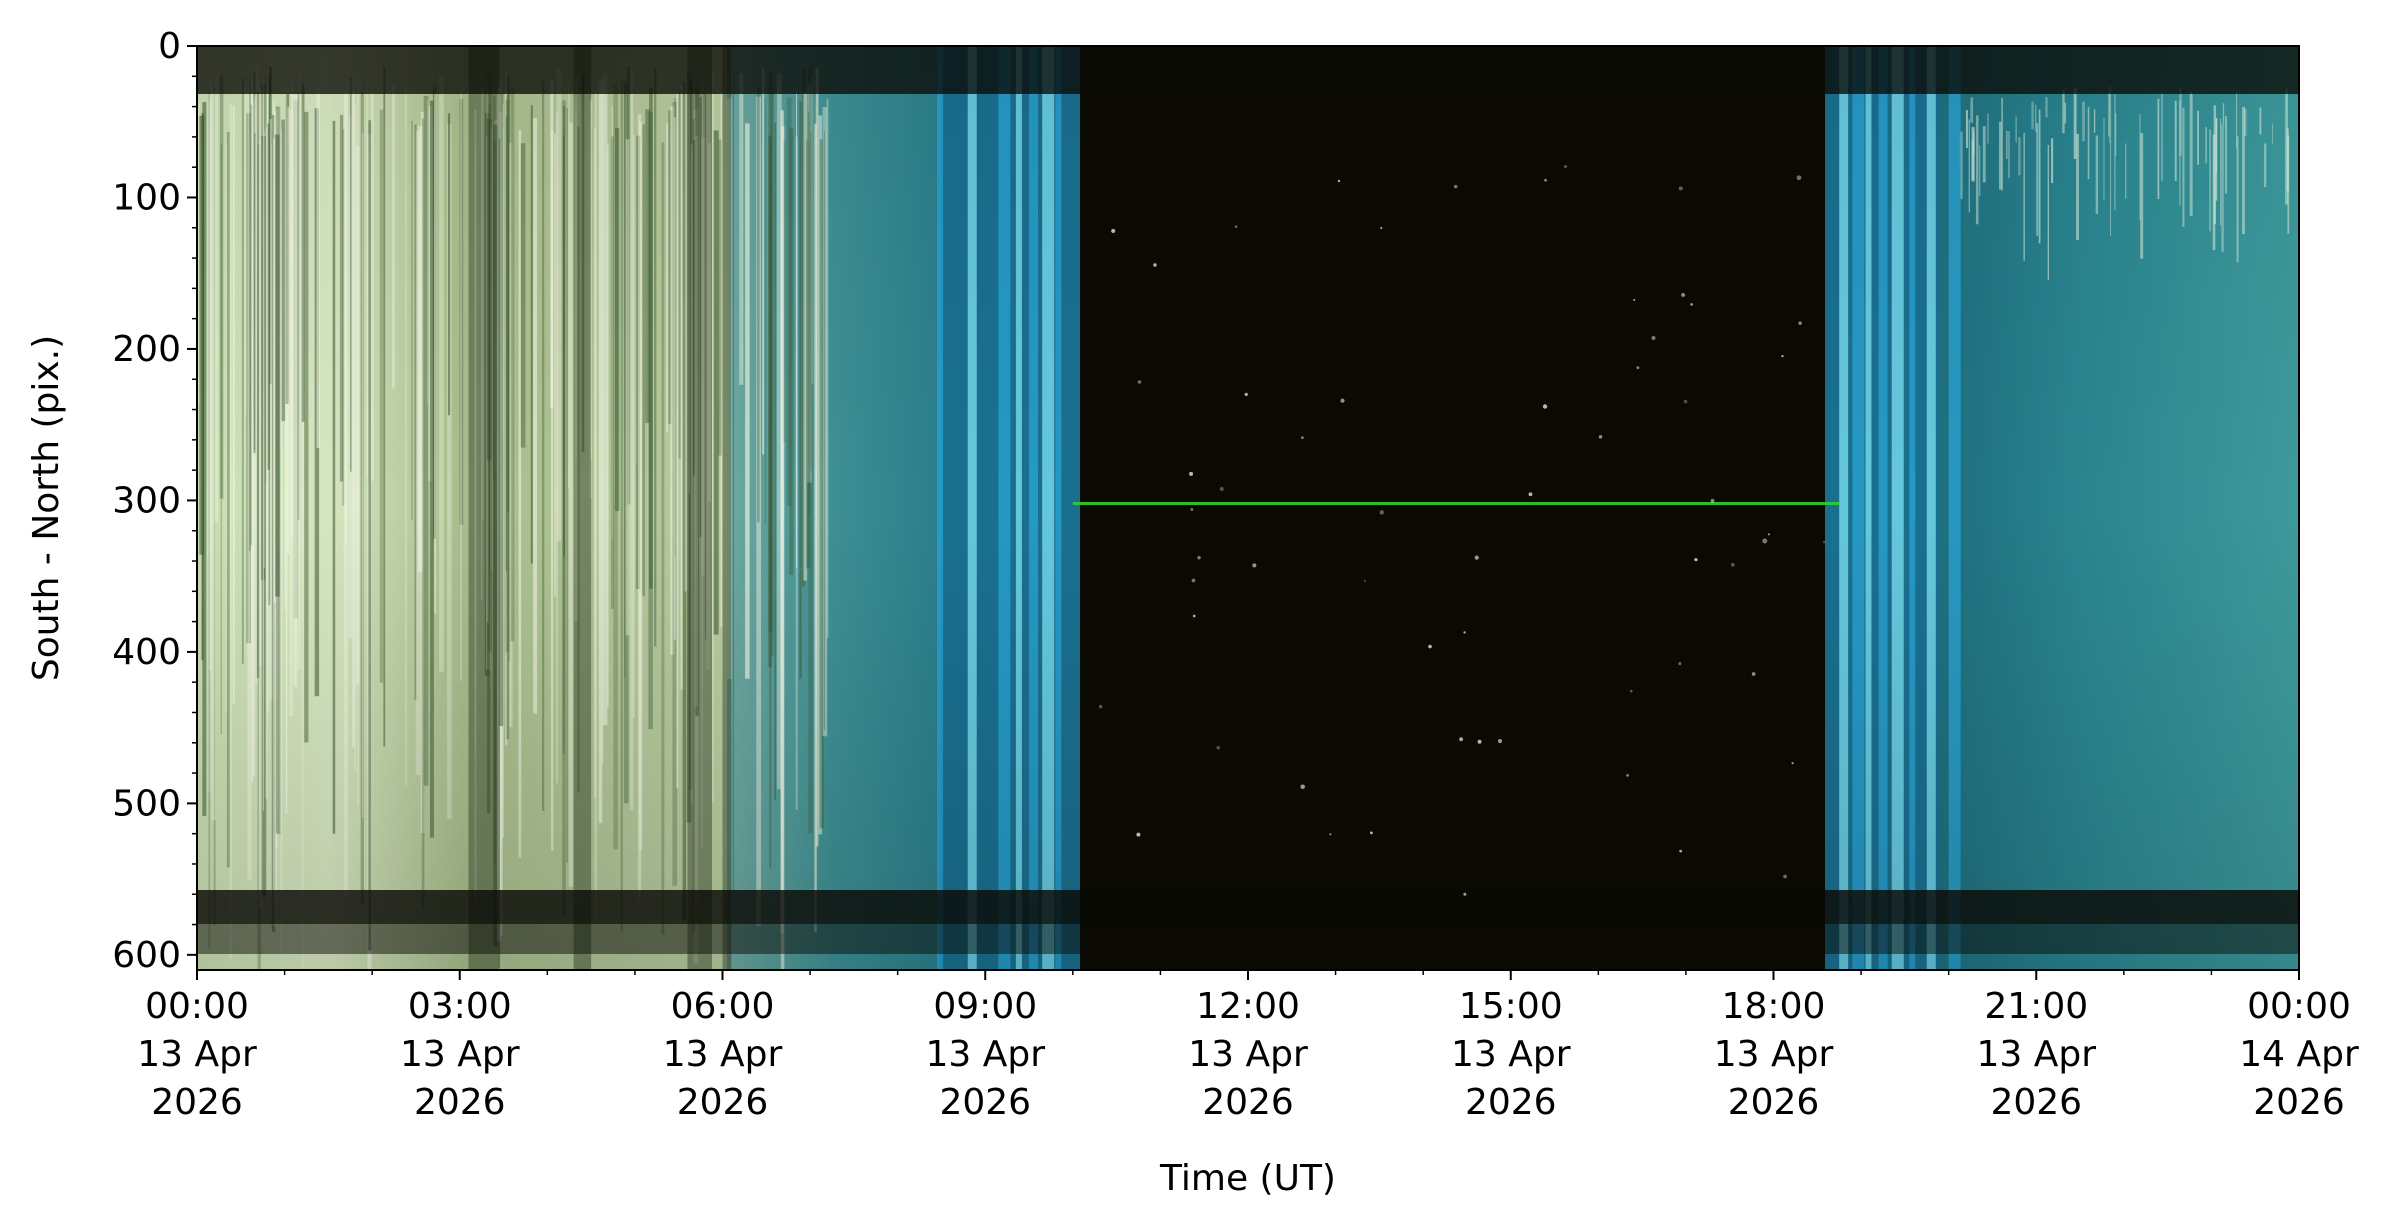  What do you see at coordinates (46, 508) in the screenshot?
I see `y-axis-label: South - North (pix.)` at bounding box center [46, 508].